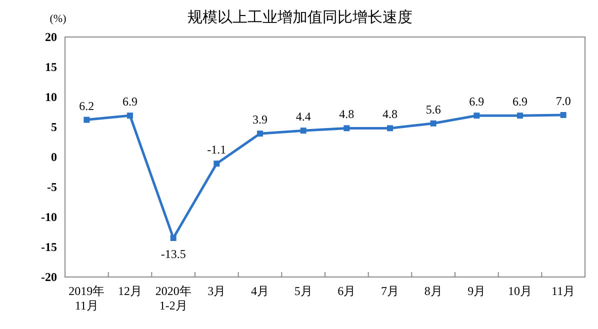  What do you see at coordinates (51, 37) in the screenshot?
I see `y-tick-label: 20` at bounding box center [51, 37].